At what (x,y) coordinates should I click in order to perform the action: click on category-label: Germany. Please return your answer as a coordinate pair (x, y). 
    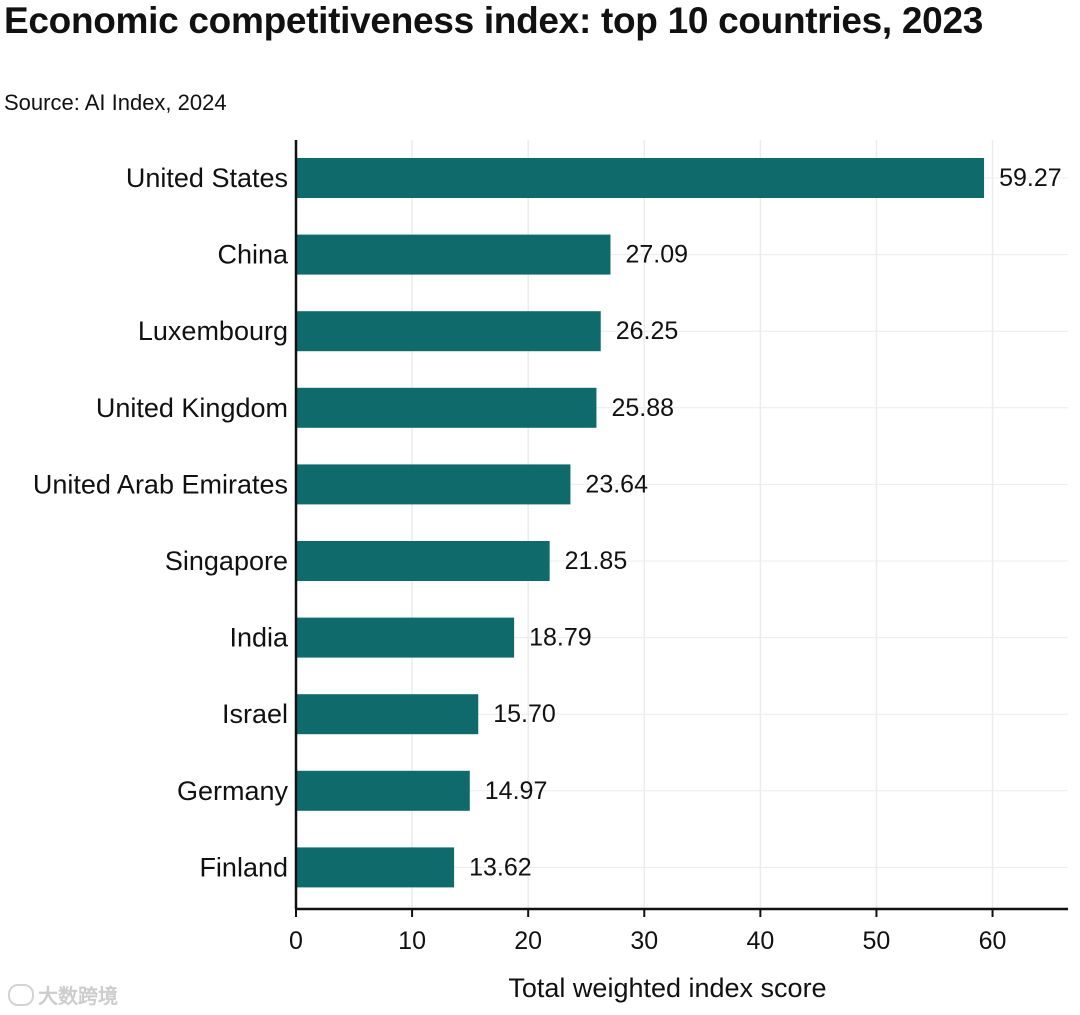
    Looking at the image, I should click on (233, 791).